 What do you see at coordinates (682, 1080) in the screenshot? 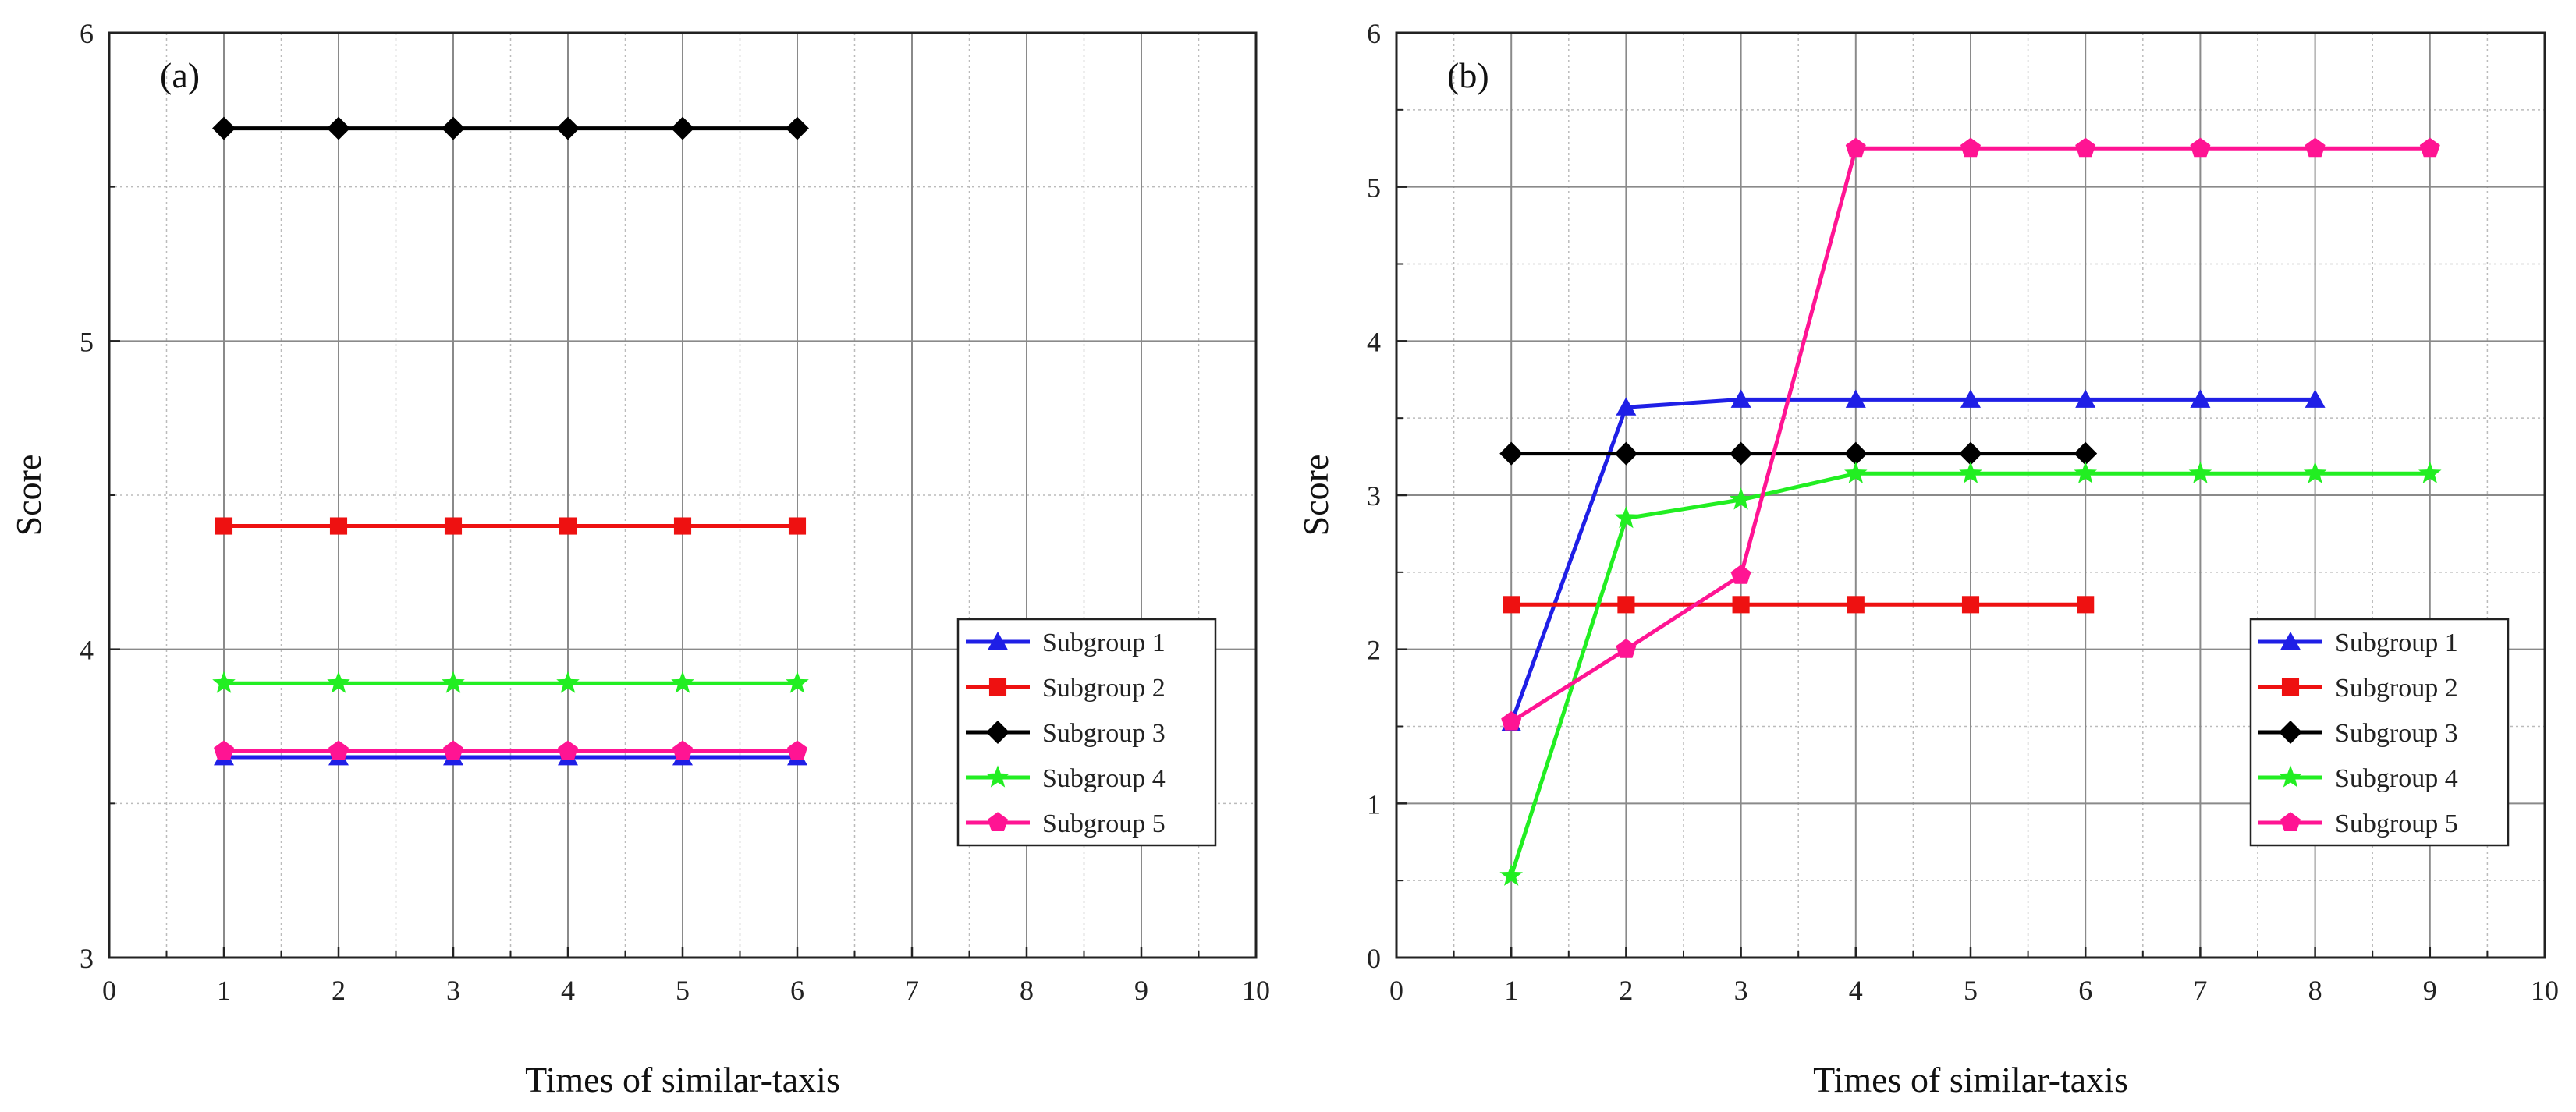
I see `x-axis-title: Times of similar-taxis` at bounding box center [682, 1080].